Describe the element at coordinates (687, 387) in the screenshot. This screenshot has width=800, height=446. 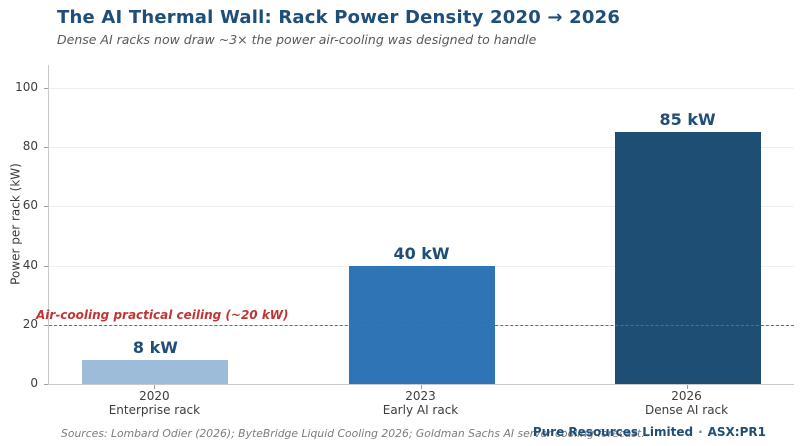
I see `xtick-mark-2026` at that location.